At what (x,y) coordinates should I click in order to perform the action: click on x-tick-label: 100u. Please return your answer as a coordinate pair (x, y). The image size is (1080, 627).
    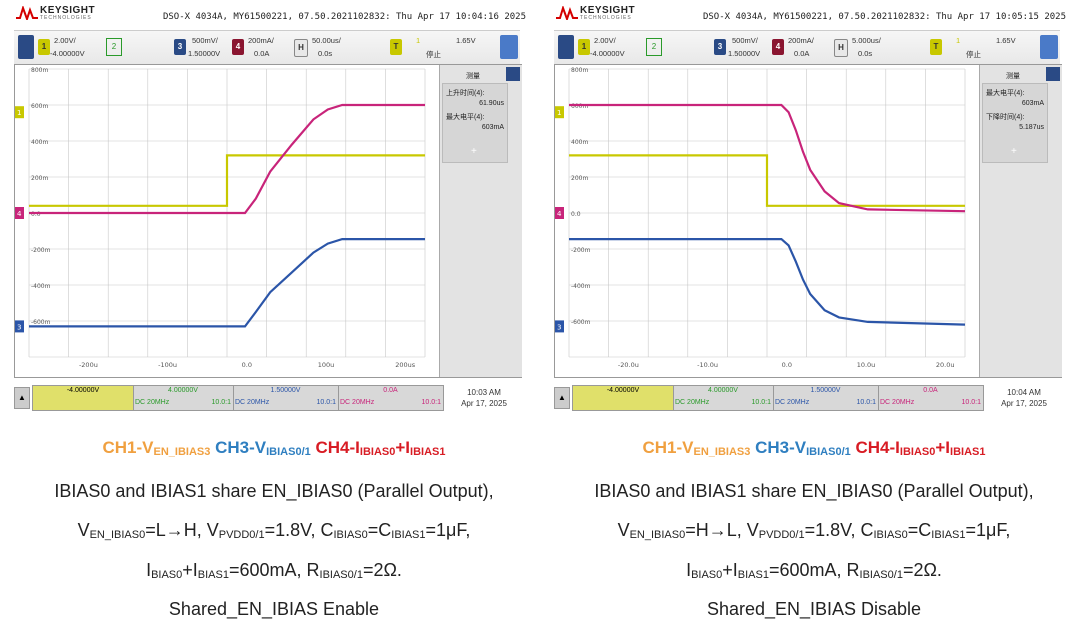
    Looking at the image, I should click on (326, 365).